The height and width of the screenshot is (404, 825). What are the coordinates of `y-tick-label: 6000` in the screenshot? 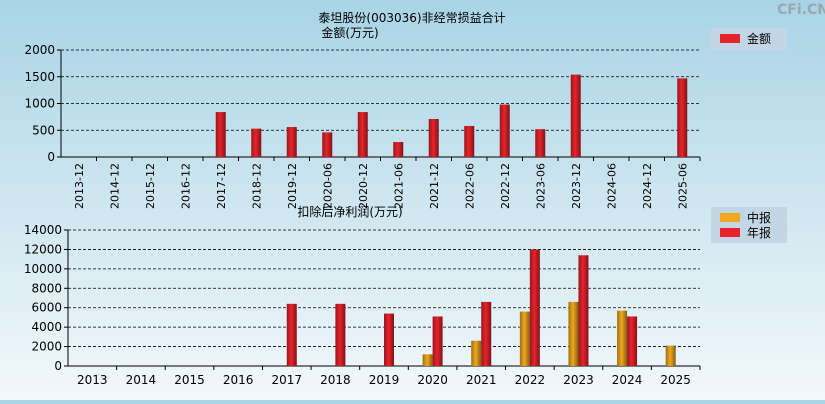 It's located at (46, 308).